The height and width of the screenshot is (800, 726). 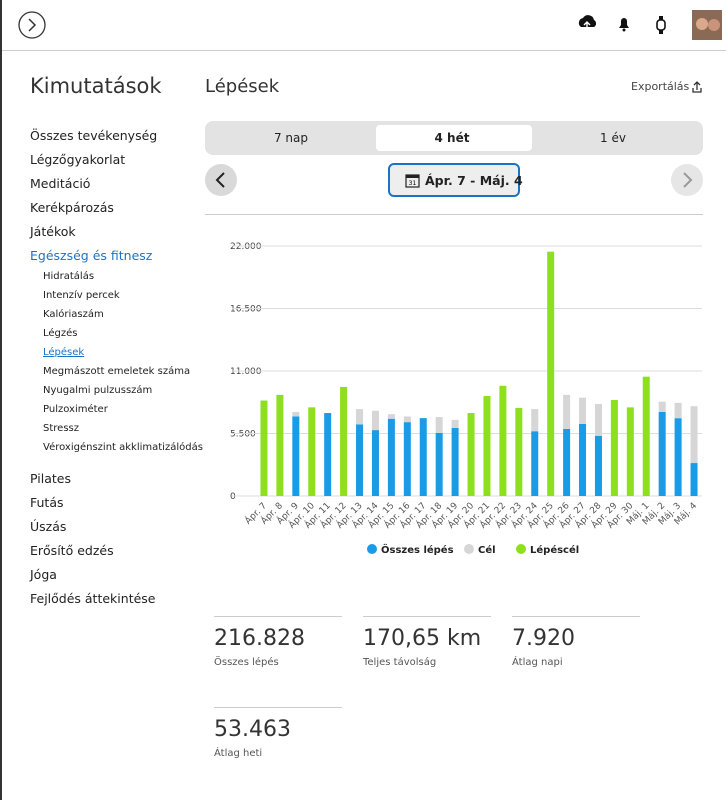 I want to click on export-icon, so click(x=697, y=87).